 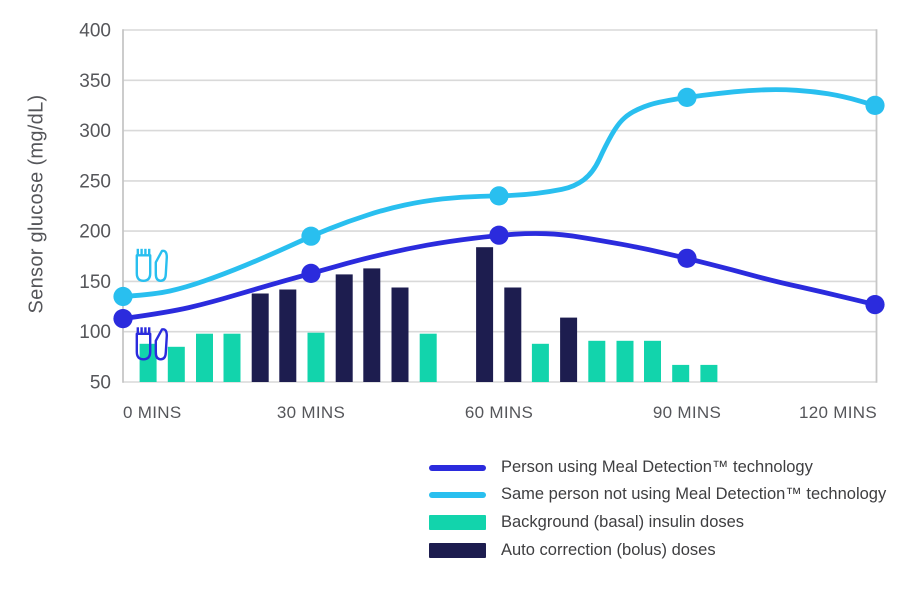 I want to click on data-point-no-meal-detection-60min, so click(x=499, y=196).